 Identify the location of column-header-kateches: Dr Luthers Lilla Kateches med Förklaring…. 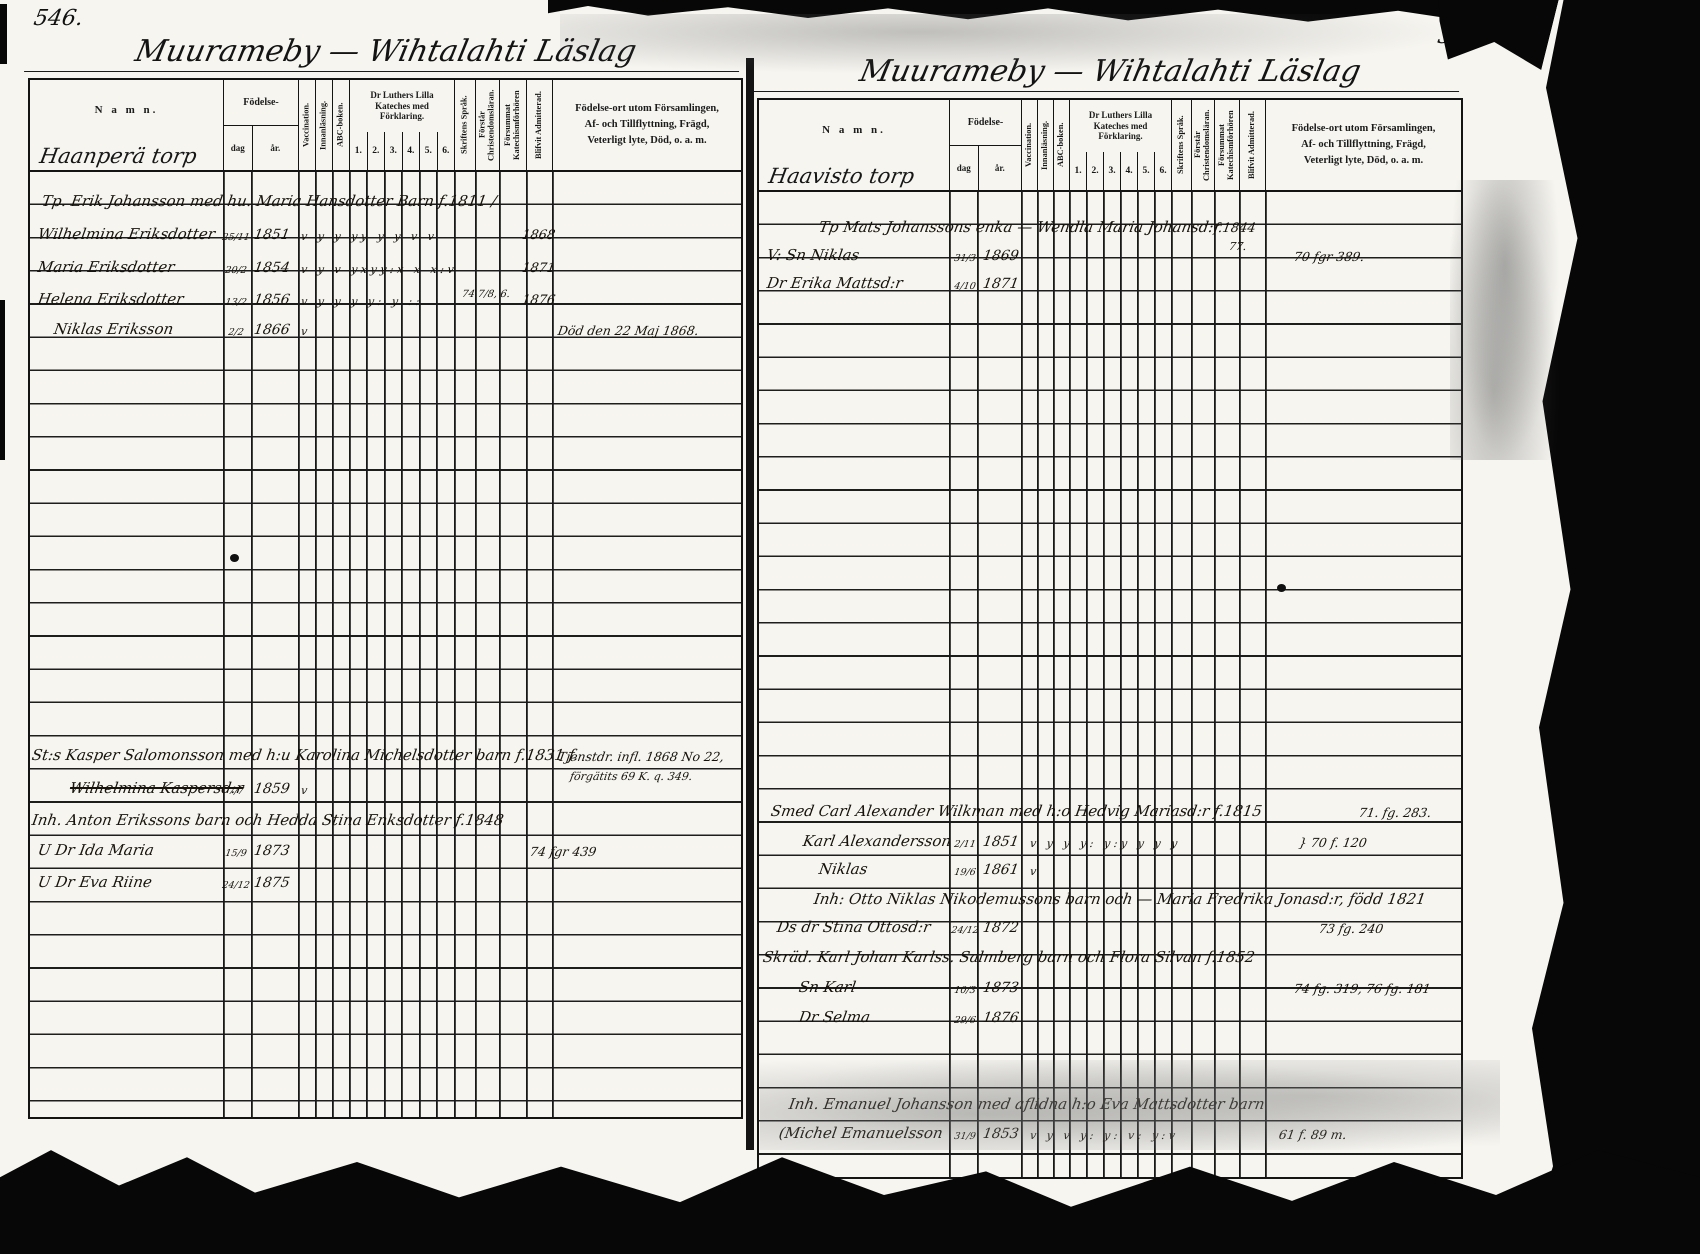
(401, 125).